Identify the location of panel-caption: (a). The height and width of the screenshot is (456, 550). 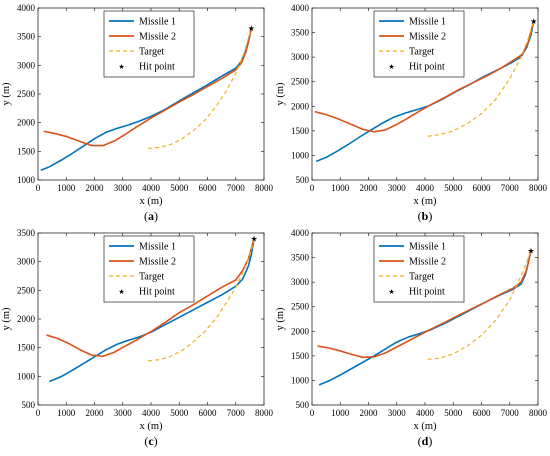
(151, 216).